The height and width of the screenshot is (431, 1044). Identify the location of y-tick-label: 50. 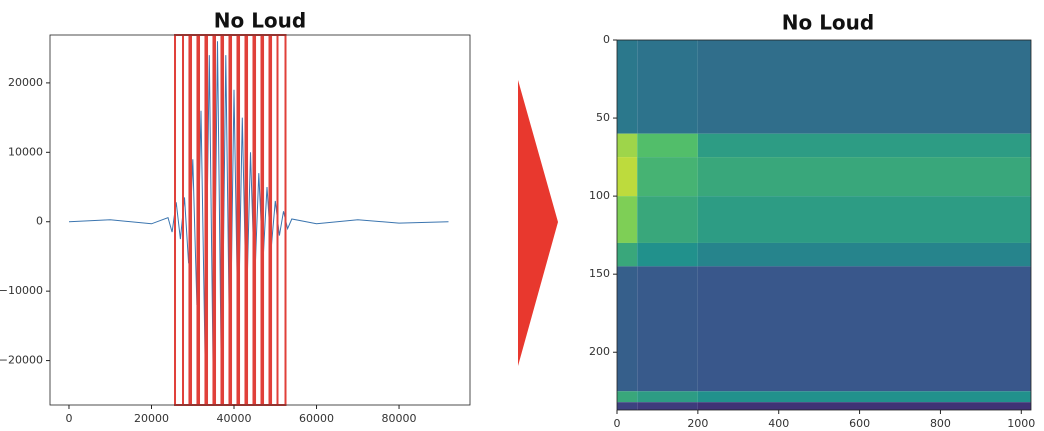
(603, 117).